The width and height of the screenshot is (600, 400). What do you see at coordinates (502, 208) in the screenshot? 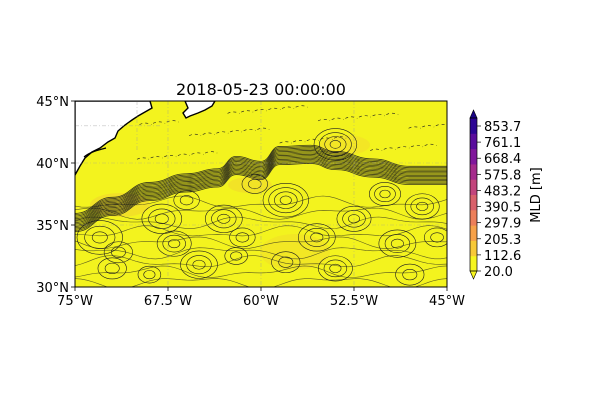
I see `colorbar-tick-label: 390.5` at bounding box center [502, 208].